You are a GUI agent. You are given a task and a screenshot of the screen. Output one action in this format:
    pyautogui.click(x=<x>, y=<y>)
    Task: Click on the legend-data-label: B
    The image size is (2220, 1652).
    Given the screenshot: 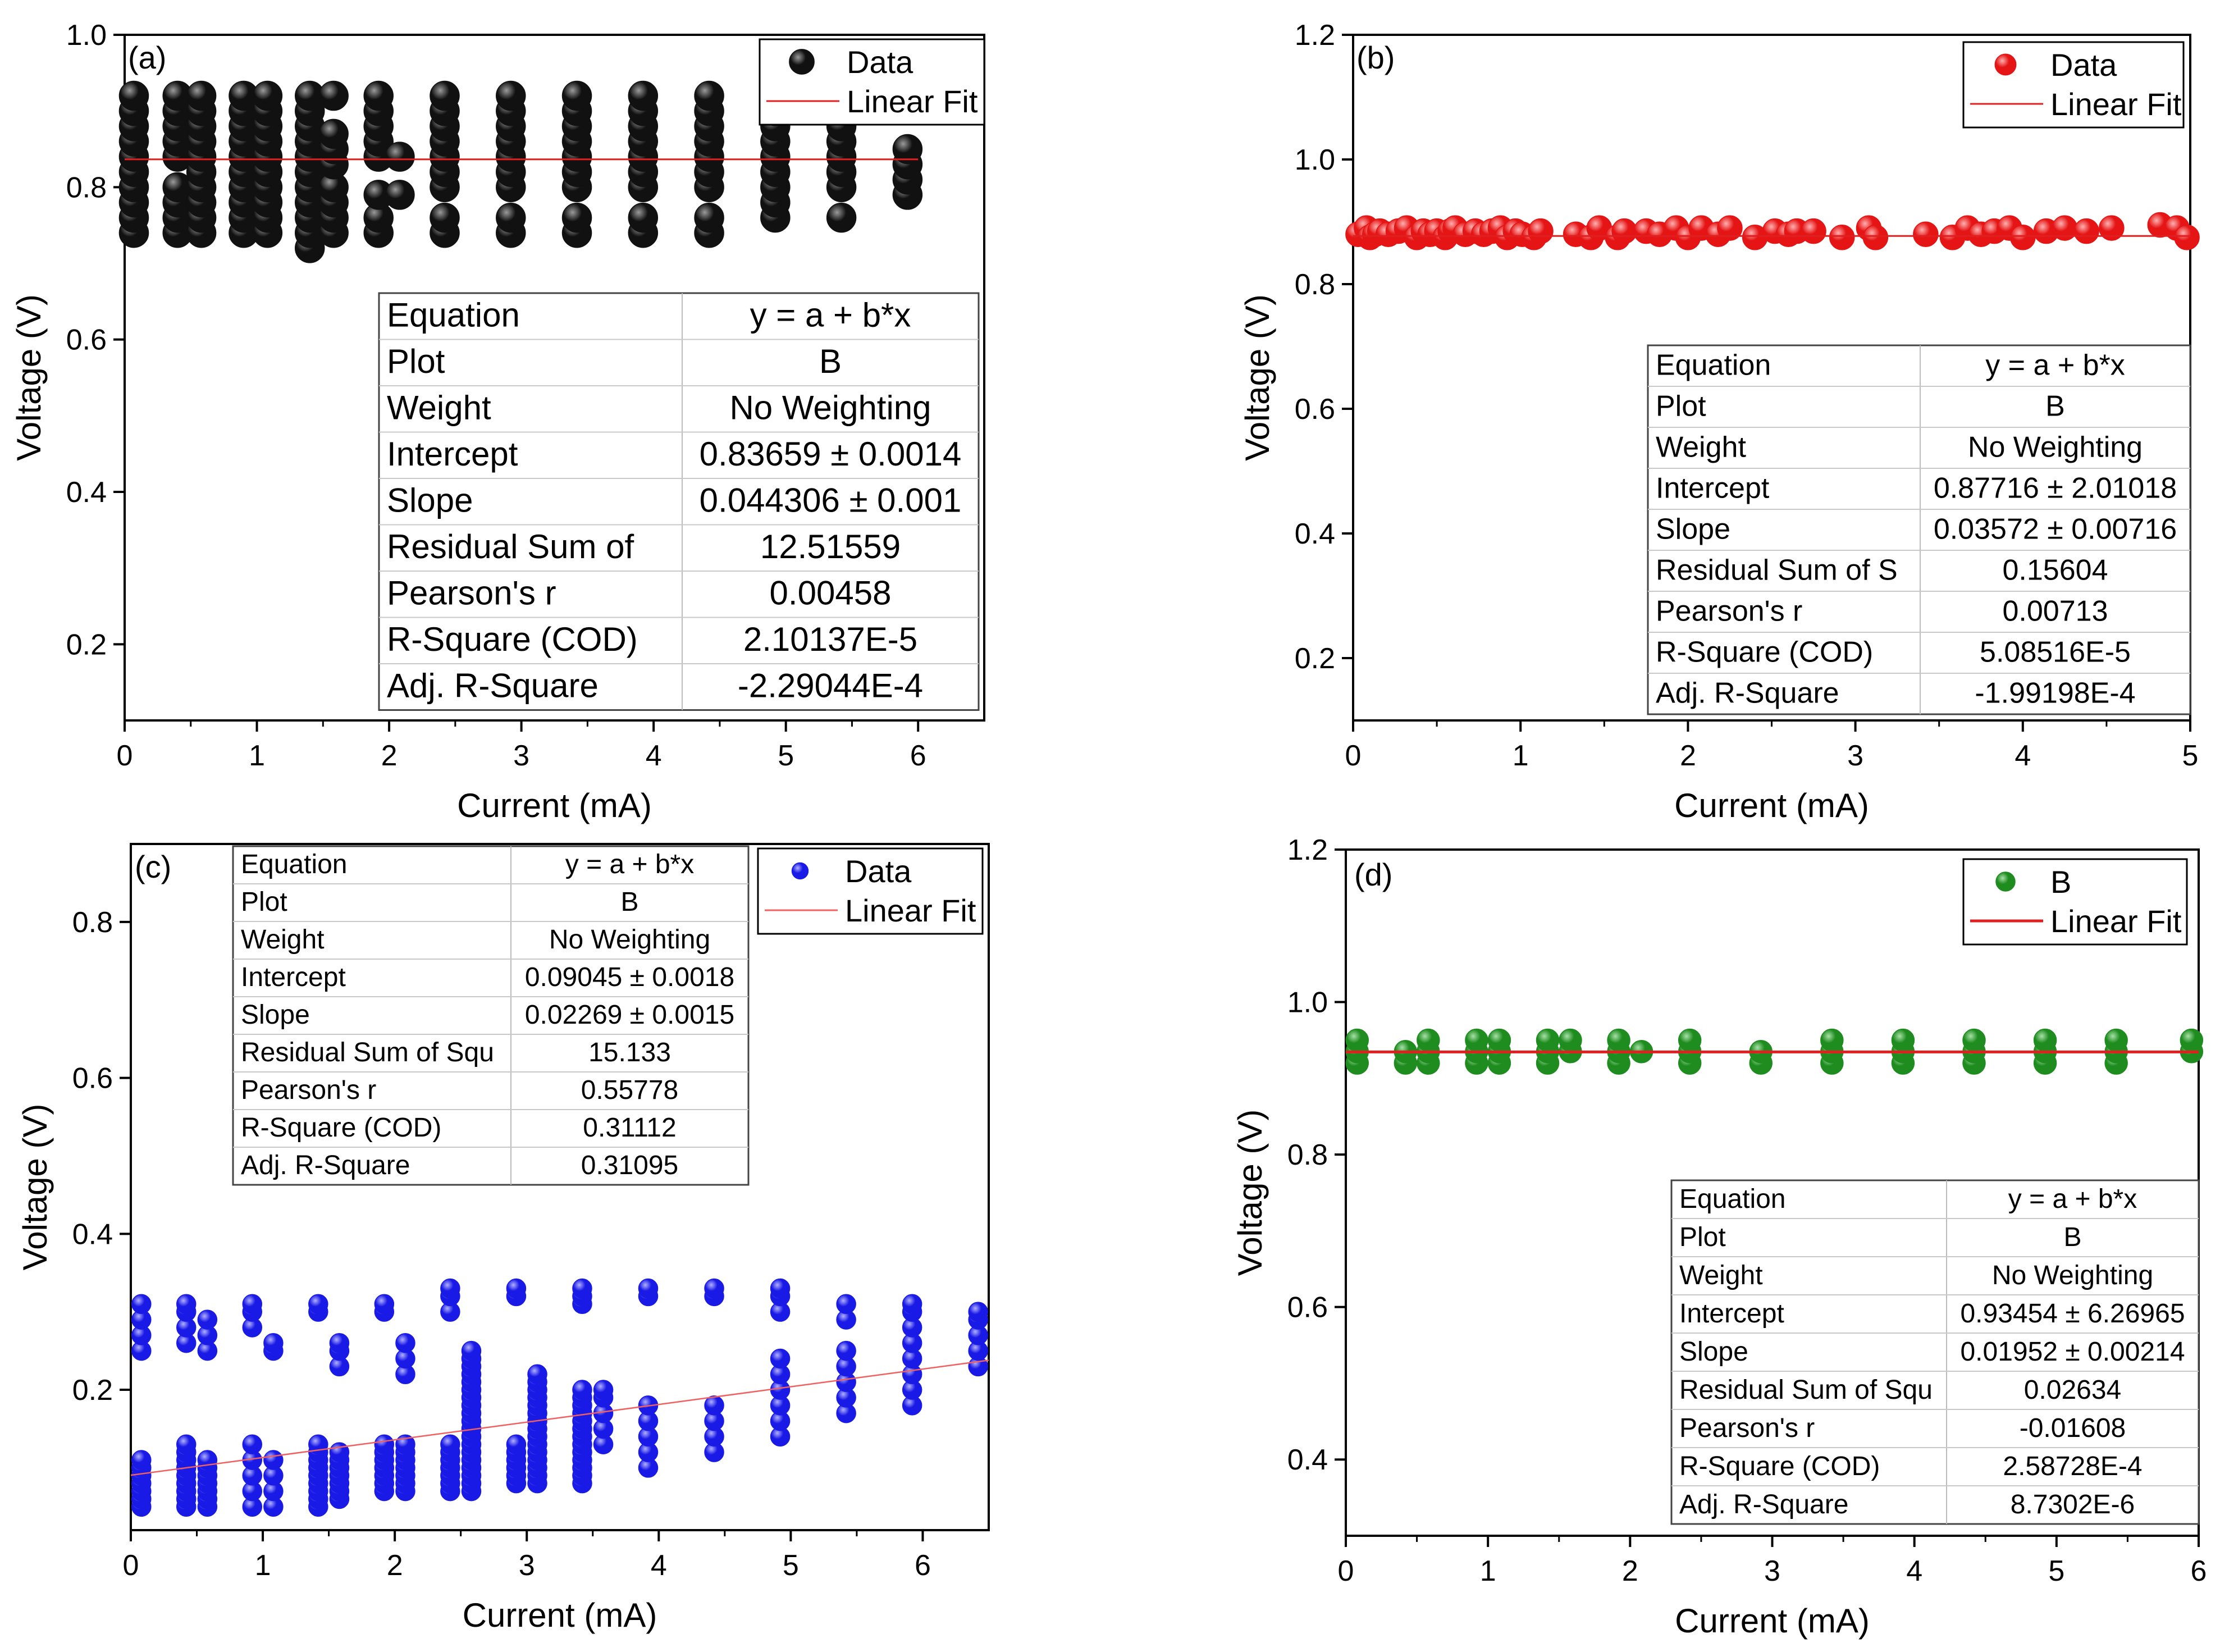 What is the action you would take?
    pyautogui.click(x=2060, y=882)
    